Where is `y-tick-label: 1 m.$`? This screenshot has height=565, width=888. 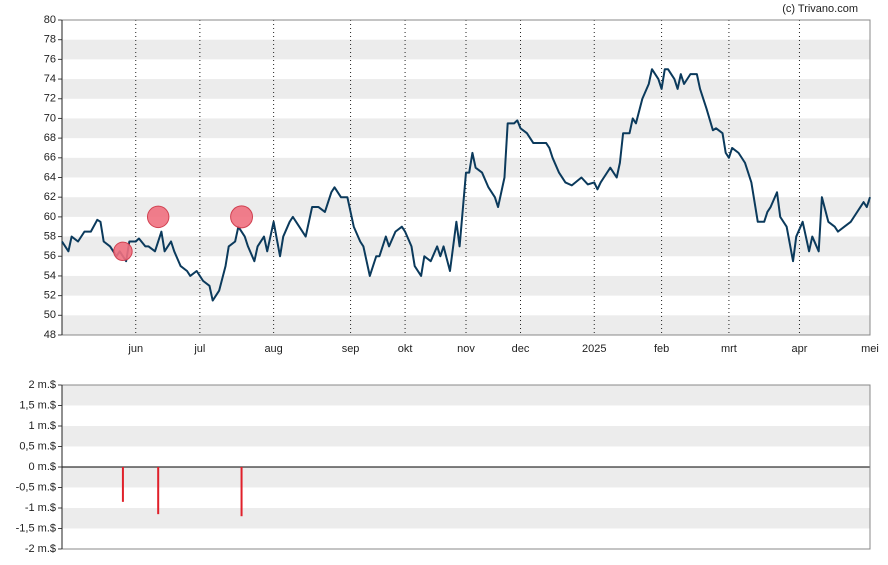
y-tick-label: 1 m.$ is located at coordinates (42, 426).